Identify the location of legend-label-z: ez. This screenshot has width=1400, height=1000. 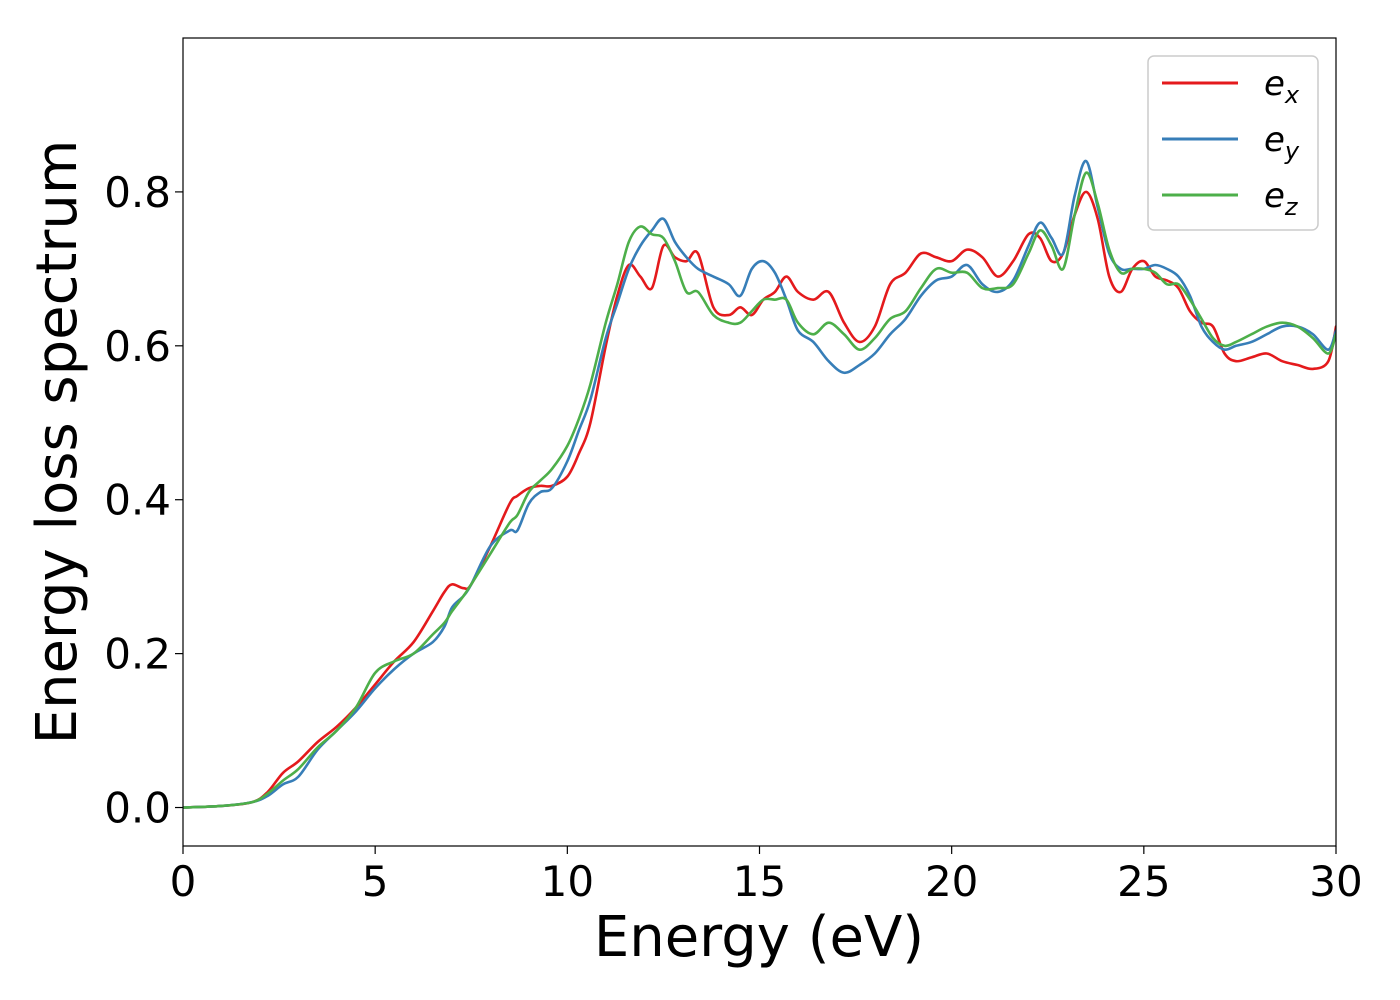
(1281, 198).